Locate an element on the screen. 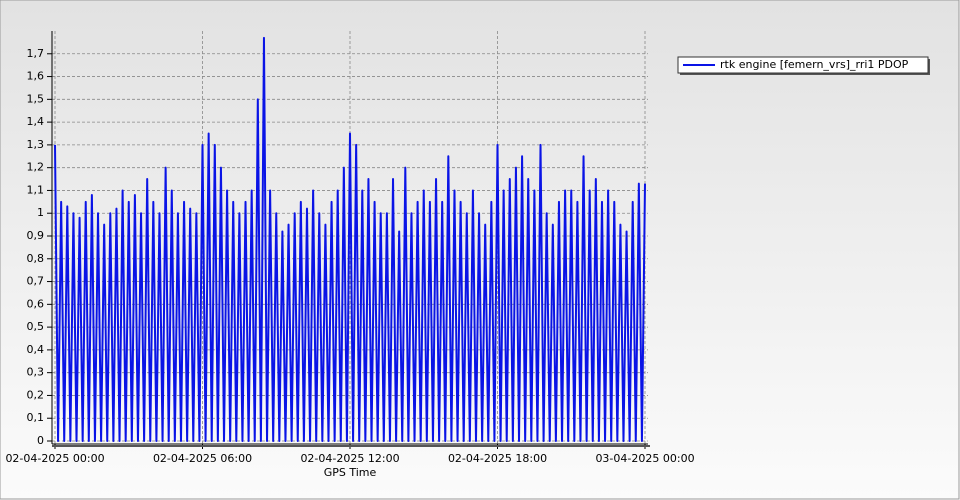 The width and height of the screenshot is (960, 500). y-tick-label: 1 is located at coordinates (40, 212).